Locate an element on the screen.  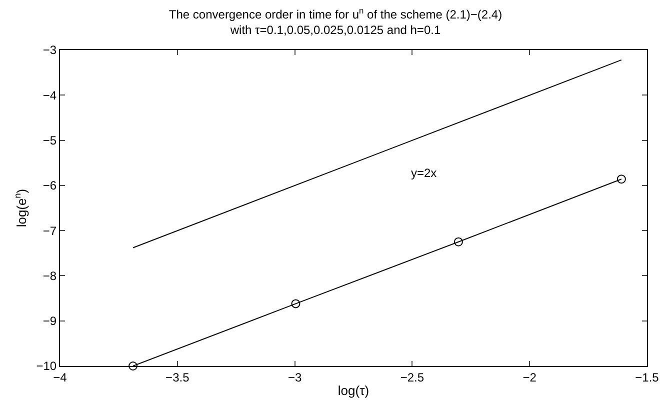
x-tick-label: −3 is located at coordinates (295, 377).